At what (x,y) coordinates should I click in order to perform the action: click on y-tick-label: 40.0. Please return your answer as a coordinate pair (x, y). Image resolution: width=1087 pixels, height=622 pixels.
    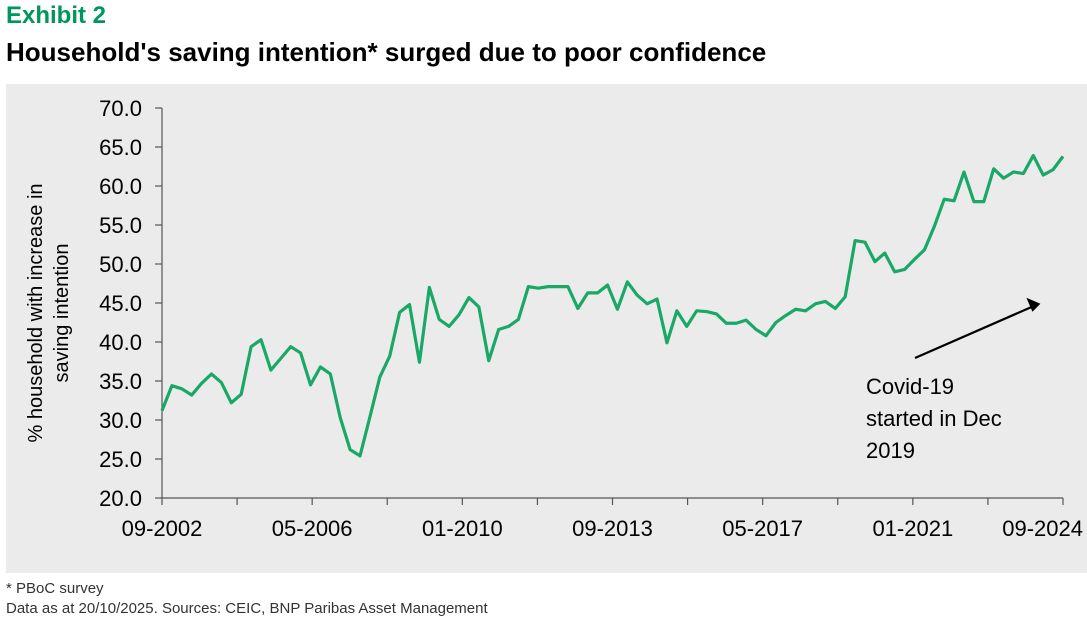
    Looking at the image, I should click on (120, 342).